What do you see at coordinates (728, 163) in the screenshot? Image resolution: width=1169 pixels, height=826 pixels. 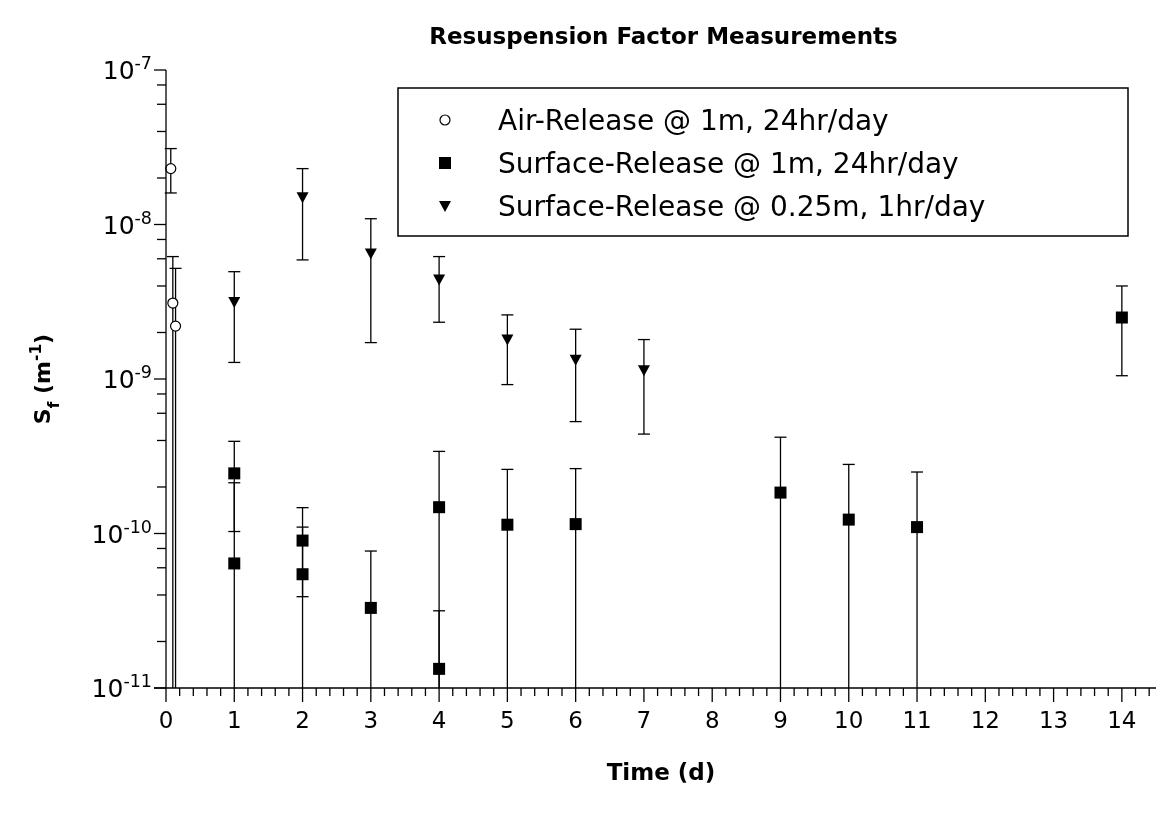 I see `legend-label: Surface-Release @ 1m, 24hr/day` at bounding box center [728, 163].